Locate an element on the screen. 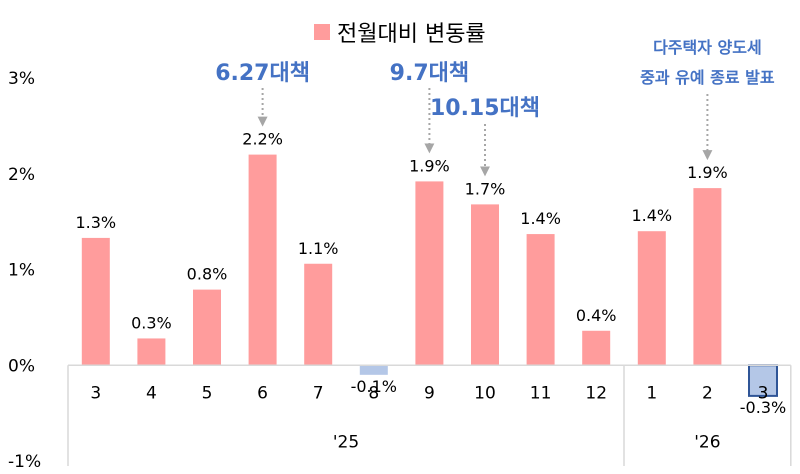 This screenshot has height=474, width=800. data-label: 1.1% is located at coordinates (318, 248).